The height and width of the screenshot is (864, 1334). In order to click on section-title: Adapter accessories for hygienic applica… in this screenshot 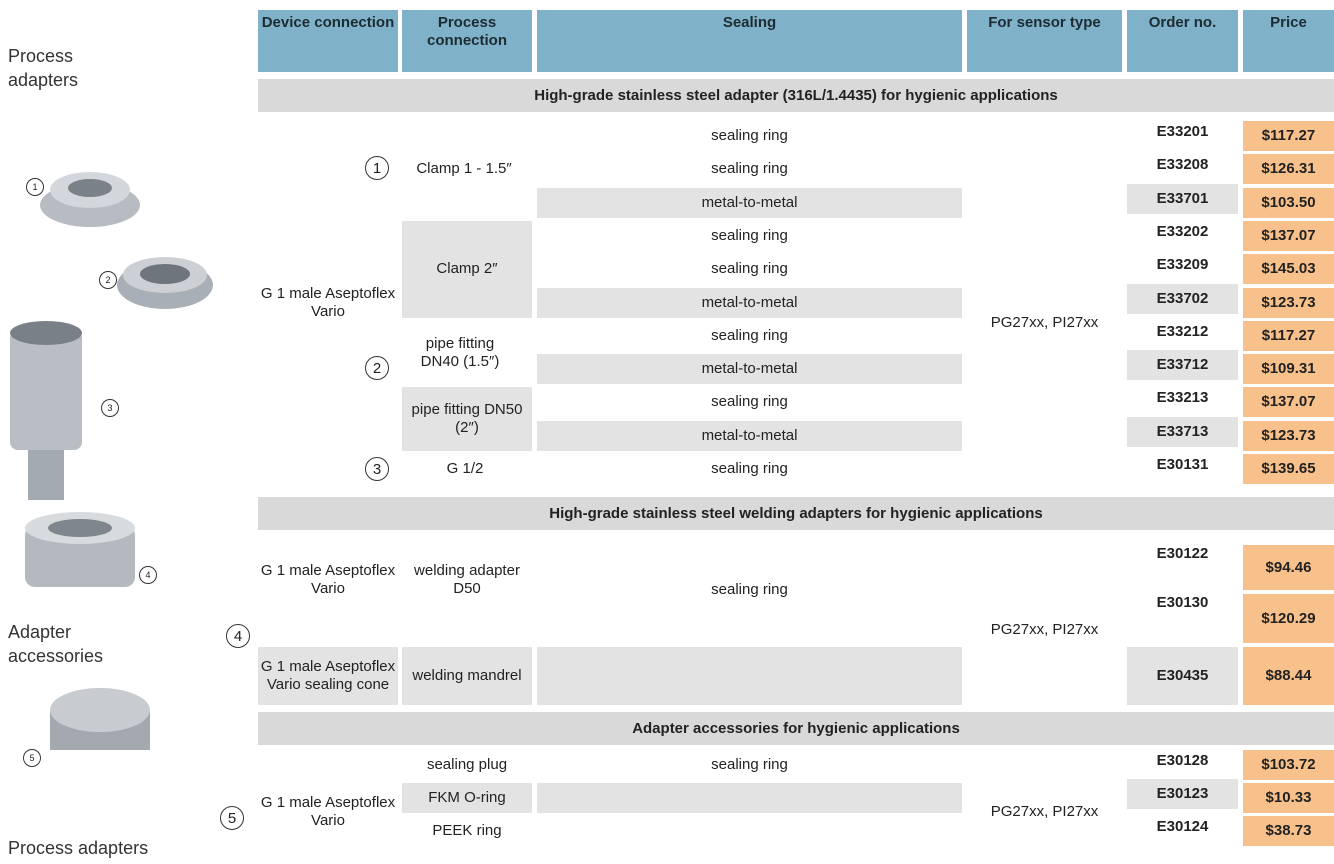, I will do `click(796, 728)`.